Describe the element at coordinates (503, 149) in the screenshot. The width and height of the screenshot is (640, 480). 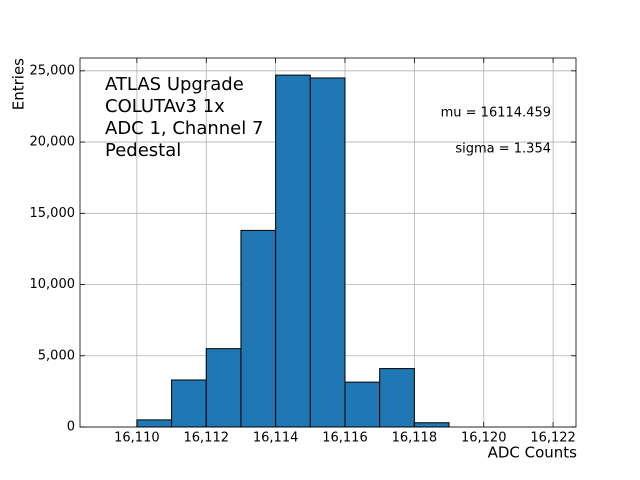
I see `stat-label: sigma = 1.354` at that location.